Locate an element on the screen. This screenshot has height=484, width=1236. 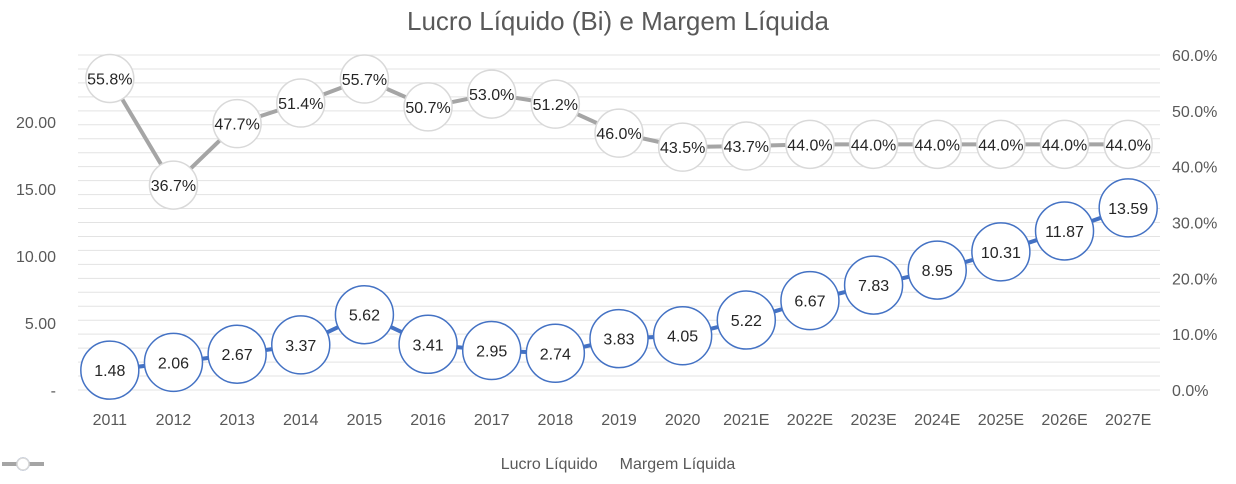
series-lucro-data-label: 13.59 is located at coordinates (1128, 209).